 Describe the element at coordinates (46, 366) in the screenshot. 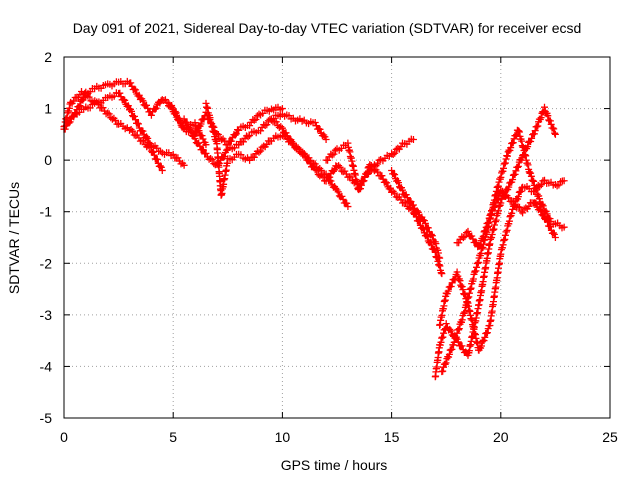

I see `y-tick-label: -4` at that location.